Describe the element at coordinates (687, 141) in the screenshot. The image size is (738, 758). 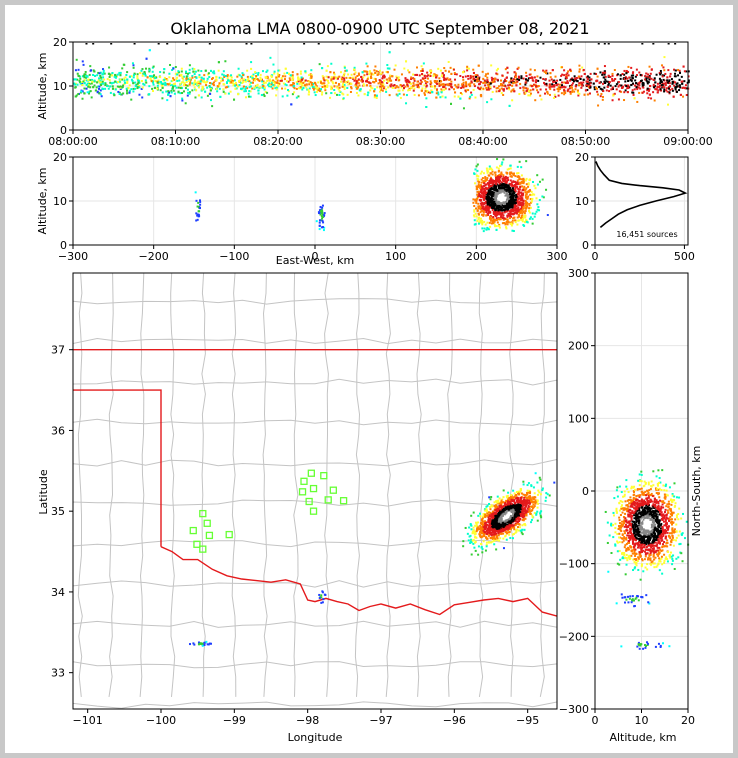
I see `time-height-x-tick-label: 09:00:00` at that location.